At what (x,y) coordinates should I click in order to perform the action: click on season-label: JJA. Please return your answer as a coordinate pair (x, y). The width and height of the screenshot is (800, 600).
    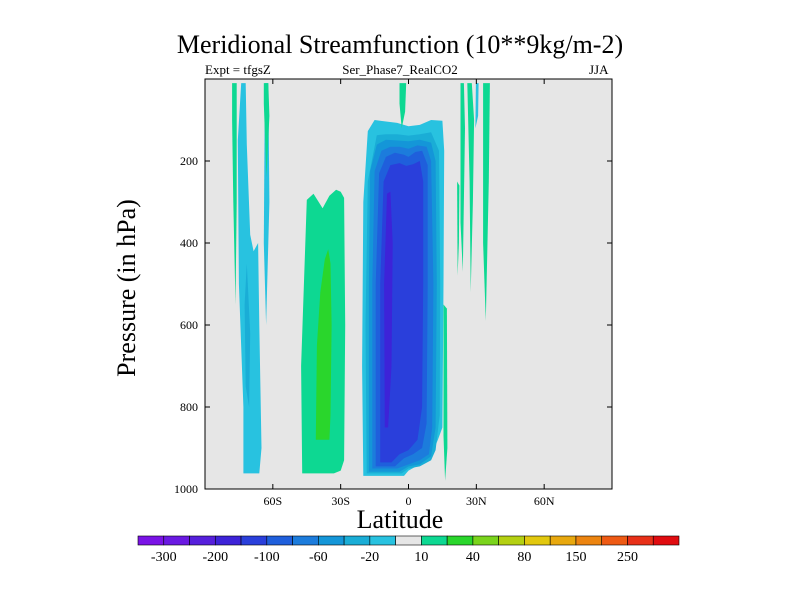
    Looking at the image, I should click on (599, 69).